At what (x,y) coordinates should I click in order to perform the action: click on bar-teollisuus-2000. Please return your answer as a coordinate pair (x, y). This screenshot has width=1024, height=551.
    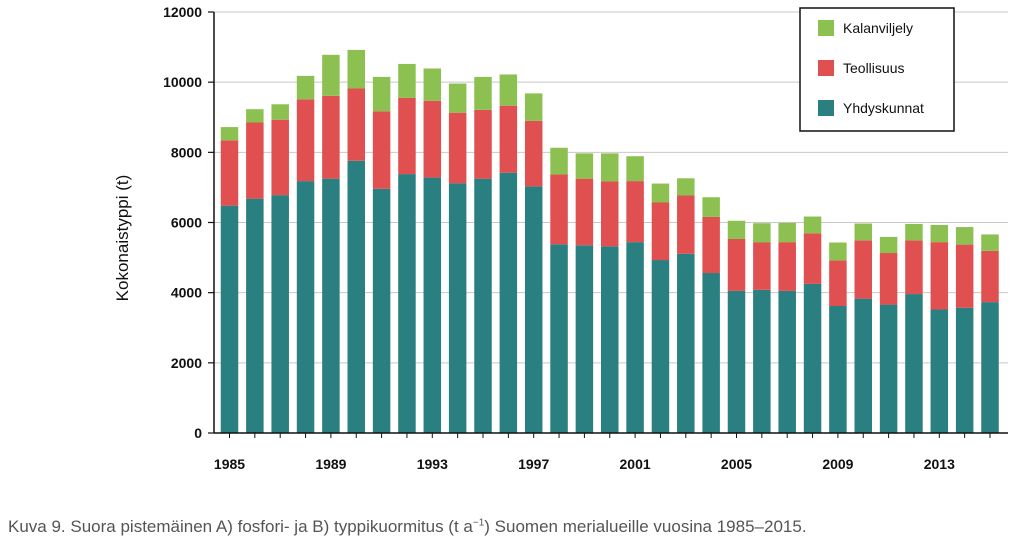
    Looking at the image, I should click on (610, 214).